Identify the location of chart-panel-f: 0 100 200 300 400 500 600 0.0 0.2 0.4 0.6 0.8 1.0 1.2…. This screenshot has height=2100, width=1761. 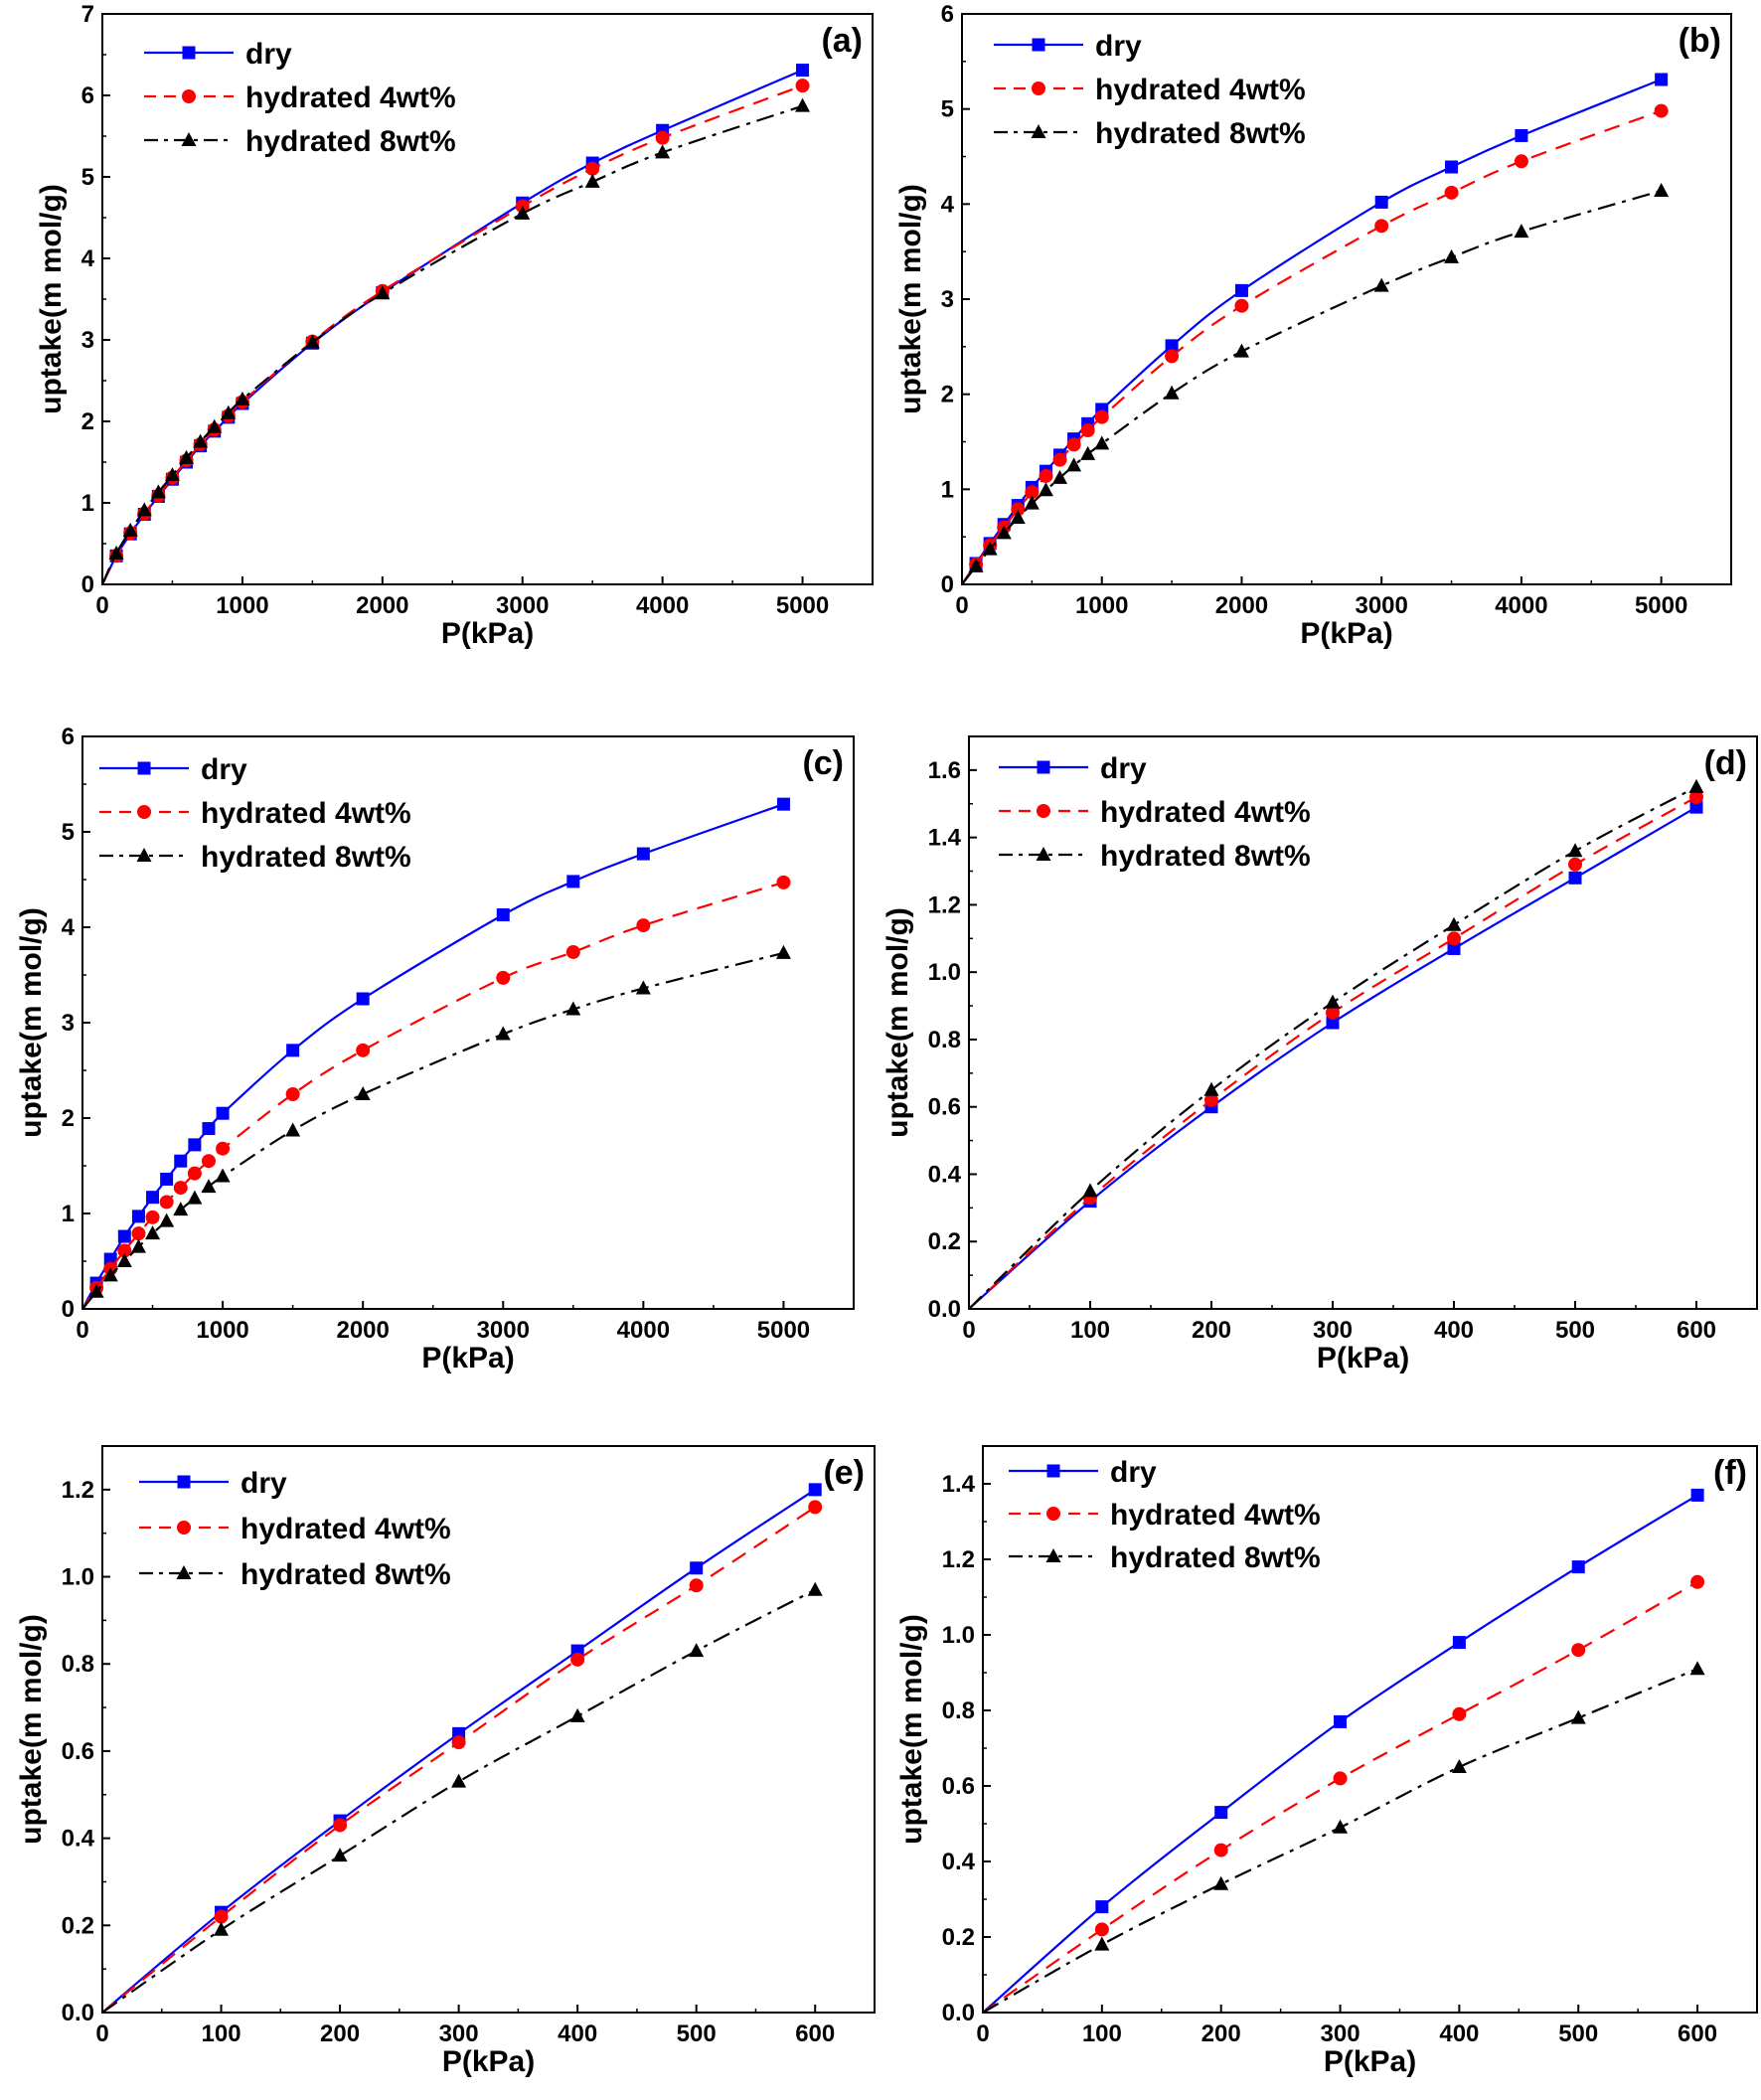
(1326, 1761).